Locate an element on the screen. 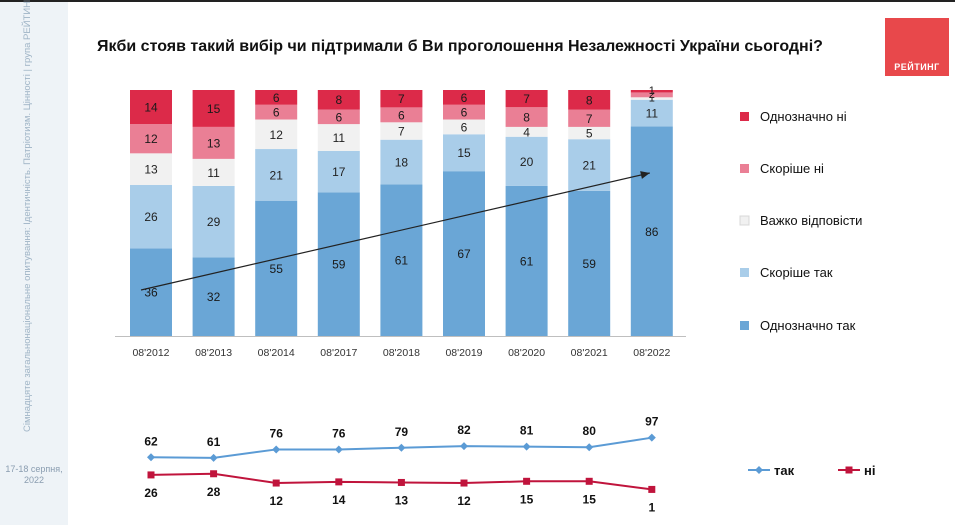  legend-label: ні is located at coordinates (869, 470).